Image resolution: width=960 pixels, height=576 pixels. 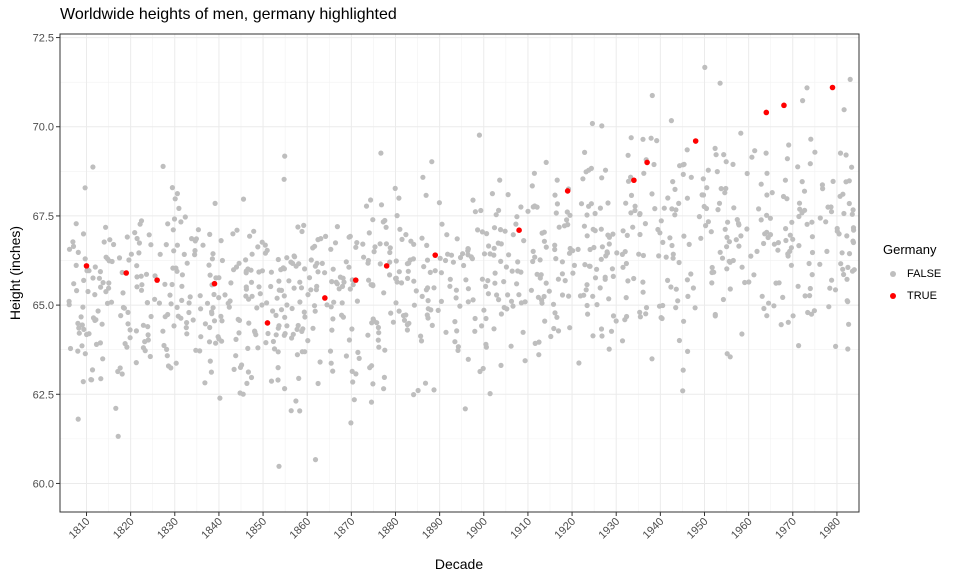 I want to click on legend-item-true: TRUE, so click(x=912, y=296).